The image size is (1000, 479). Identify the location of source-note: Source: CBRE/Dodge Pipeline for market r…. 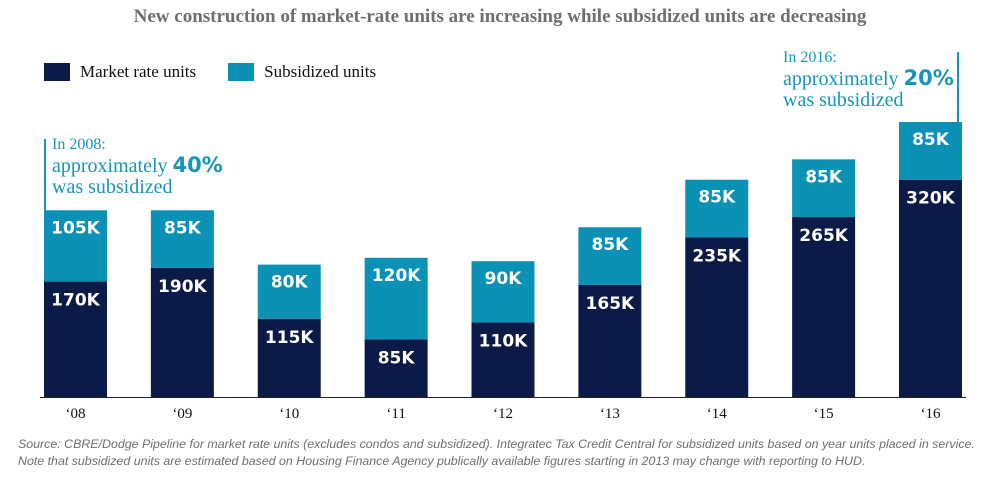
(496, 452).